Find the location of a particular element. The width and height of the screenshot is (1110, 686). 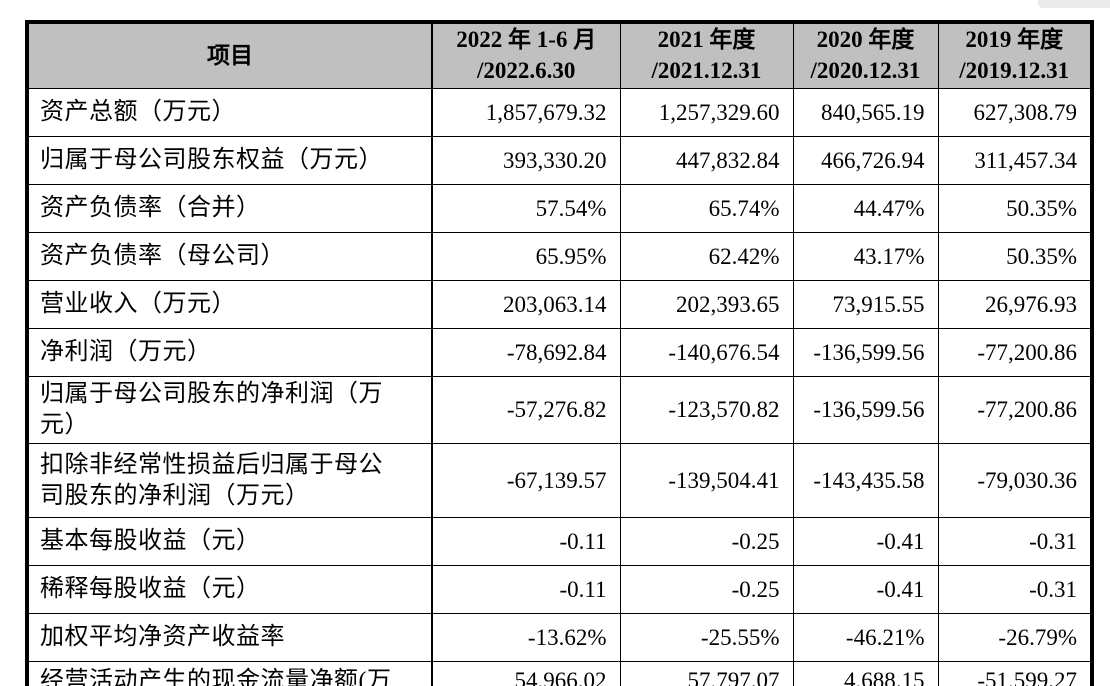

row-label: 归属于母公司股东的净利润（万 元） is located at coordinates (229, 410).